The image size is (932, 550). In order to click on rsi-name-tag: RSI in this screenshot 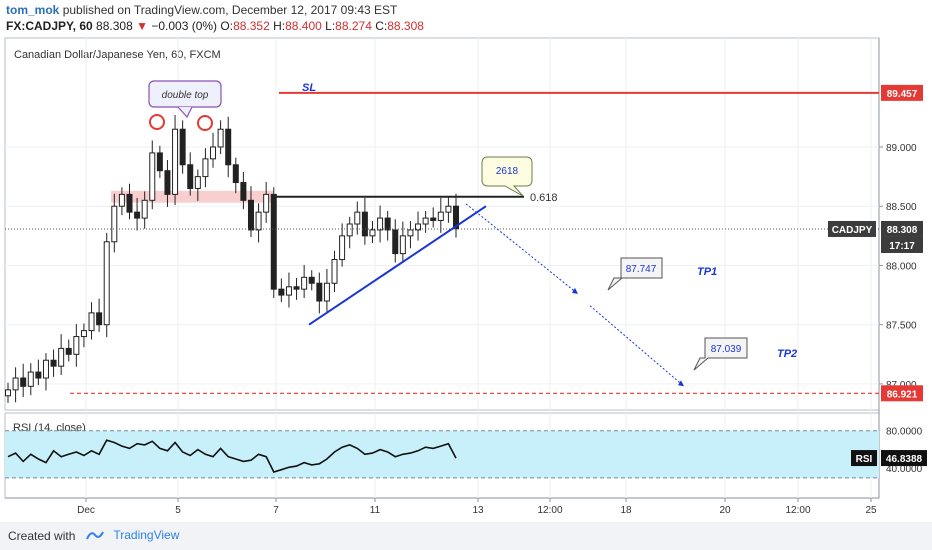, I will do `click(864, 459)`.